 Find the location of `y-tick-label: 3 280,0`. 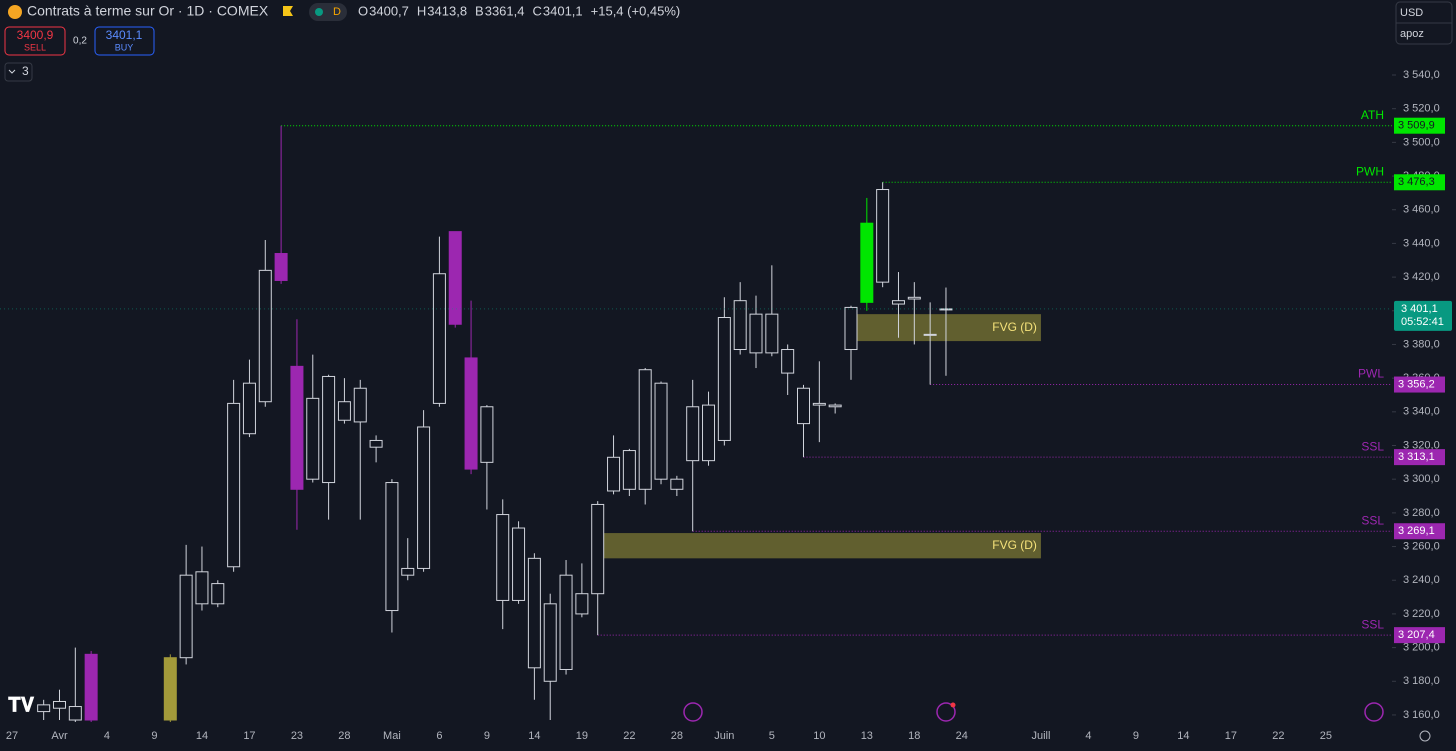

y-tick-label: 3 280,0 is located at coordinates (1421, 513).